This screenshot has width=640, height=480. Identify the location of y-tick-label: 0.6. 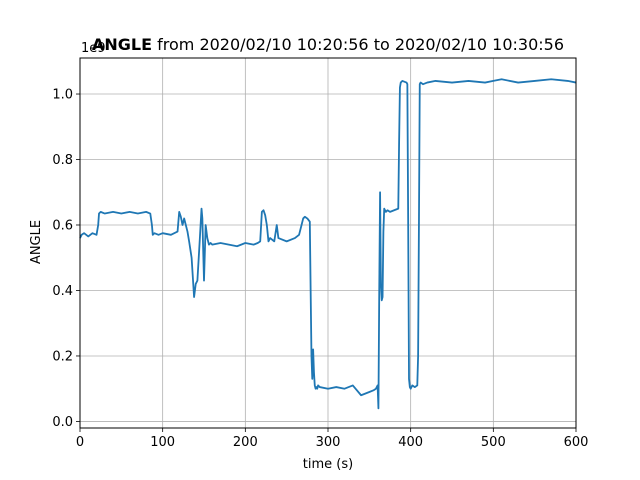
(62, 225).